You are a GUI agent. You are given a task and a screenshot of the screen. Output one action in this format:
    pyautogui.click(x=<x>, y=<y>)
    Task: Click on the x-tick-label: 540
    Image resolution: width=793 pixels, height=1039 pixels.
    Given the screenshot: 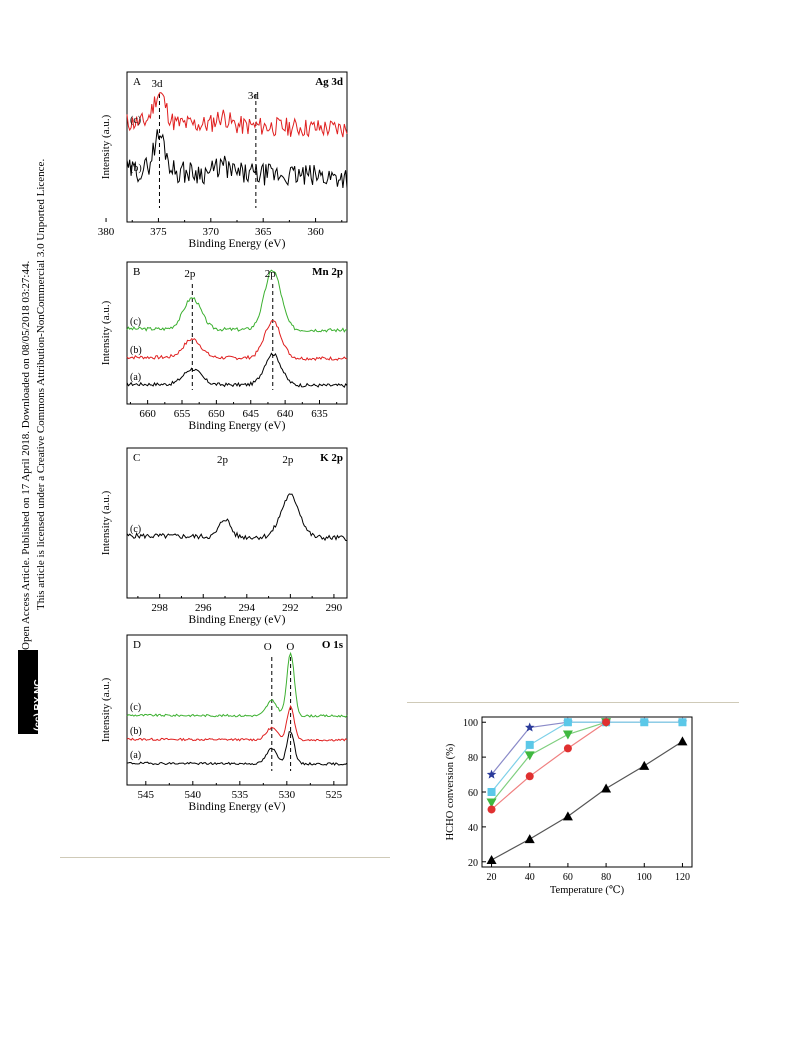 What is the action you would take?
    pyautogui.click(x=193, y=795)
    